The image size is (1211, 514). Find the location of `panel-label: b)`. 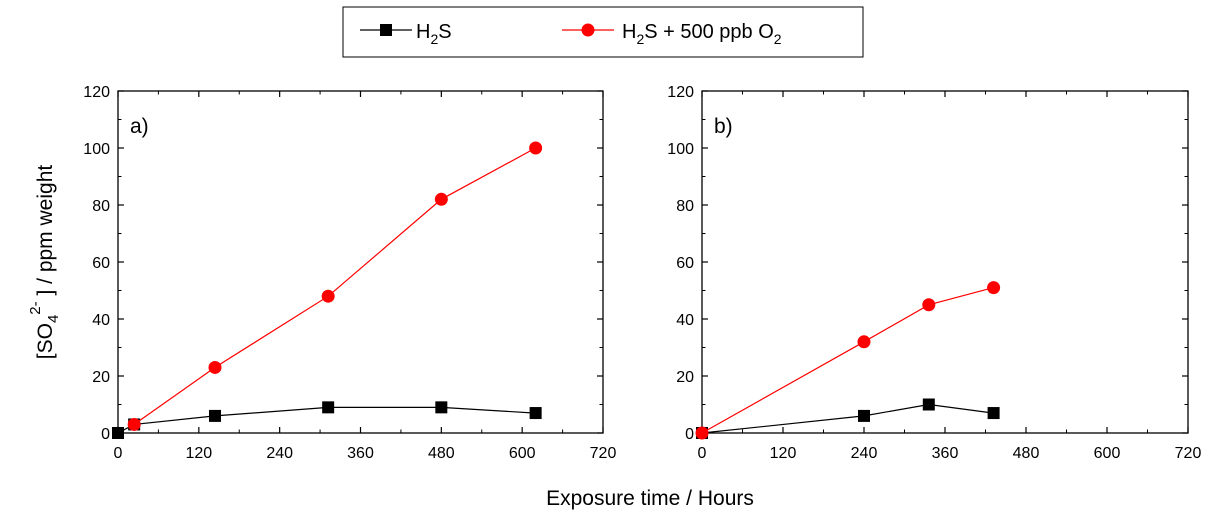

panel-label: b) is located at coordinates (723, 126).